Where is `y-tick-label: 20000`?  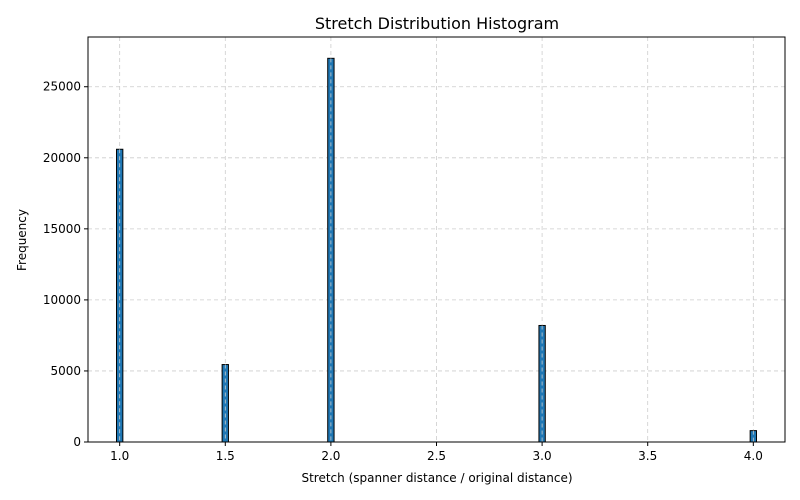 y-tick-label: 20000 is located at coordinates (62, 158).